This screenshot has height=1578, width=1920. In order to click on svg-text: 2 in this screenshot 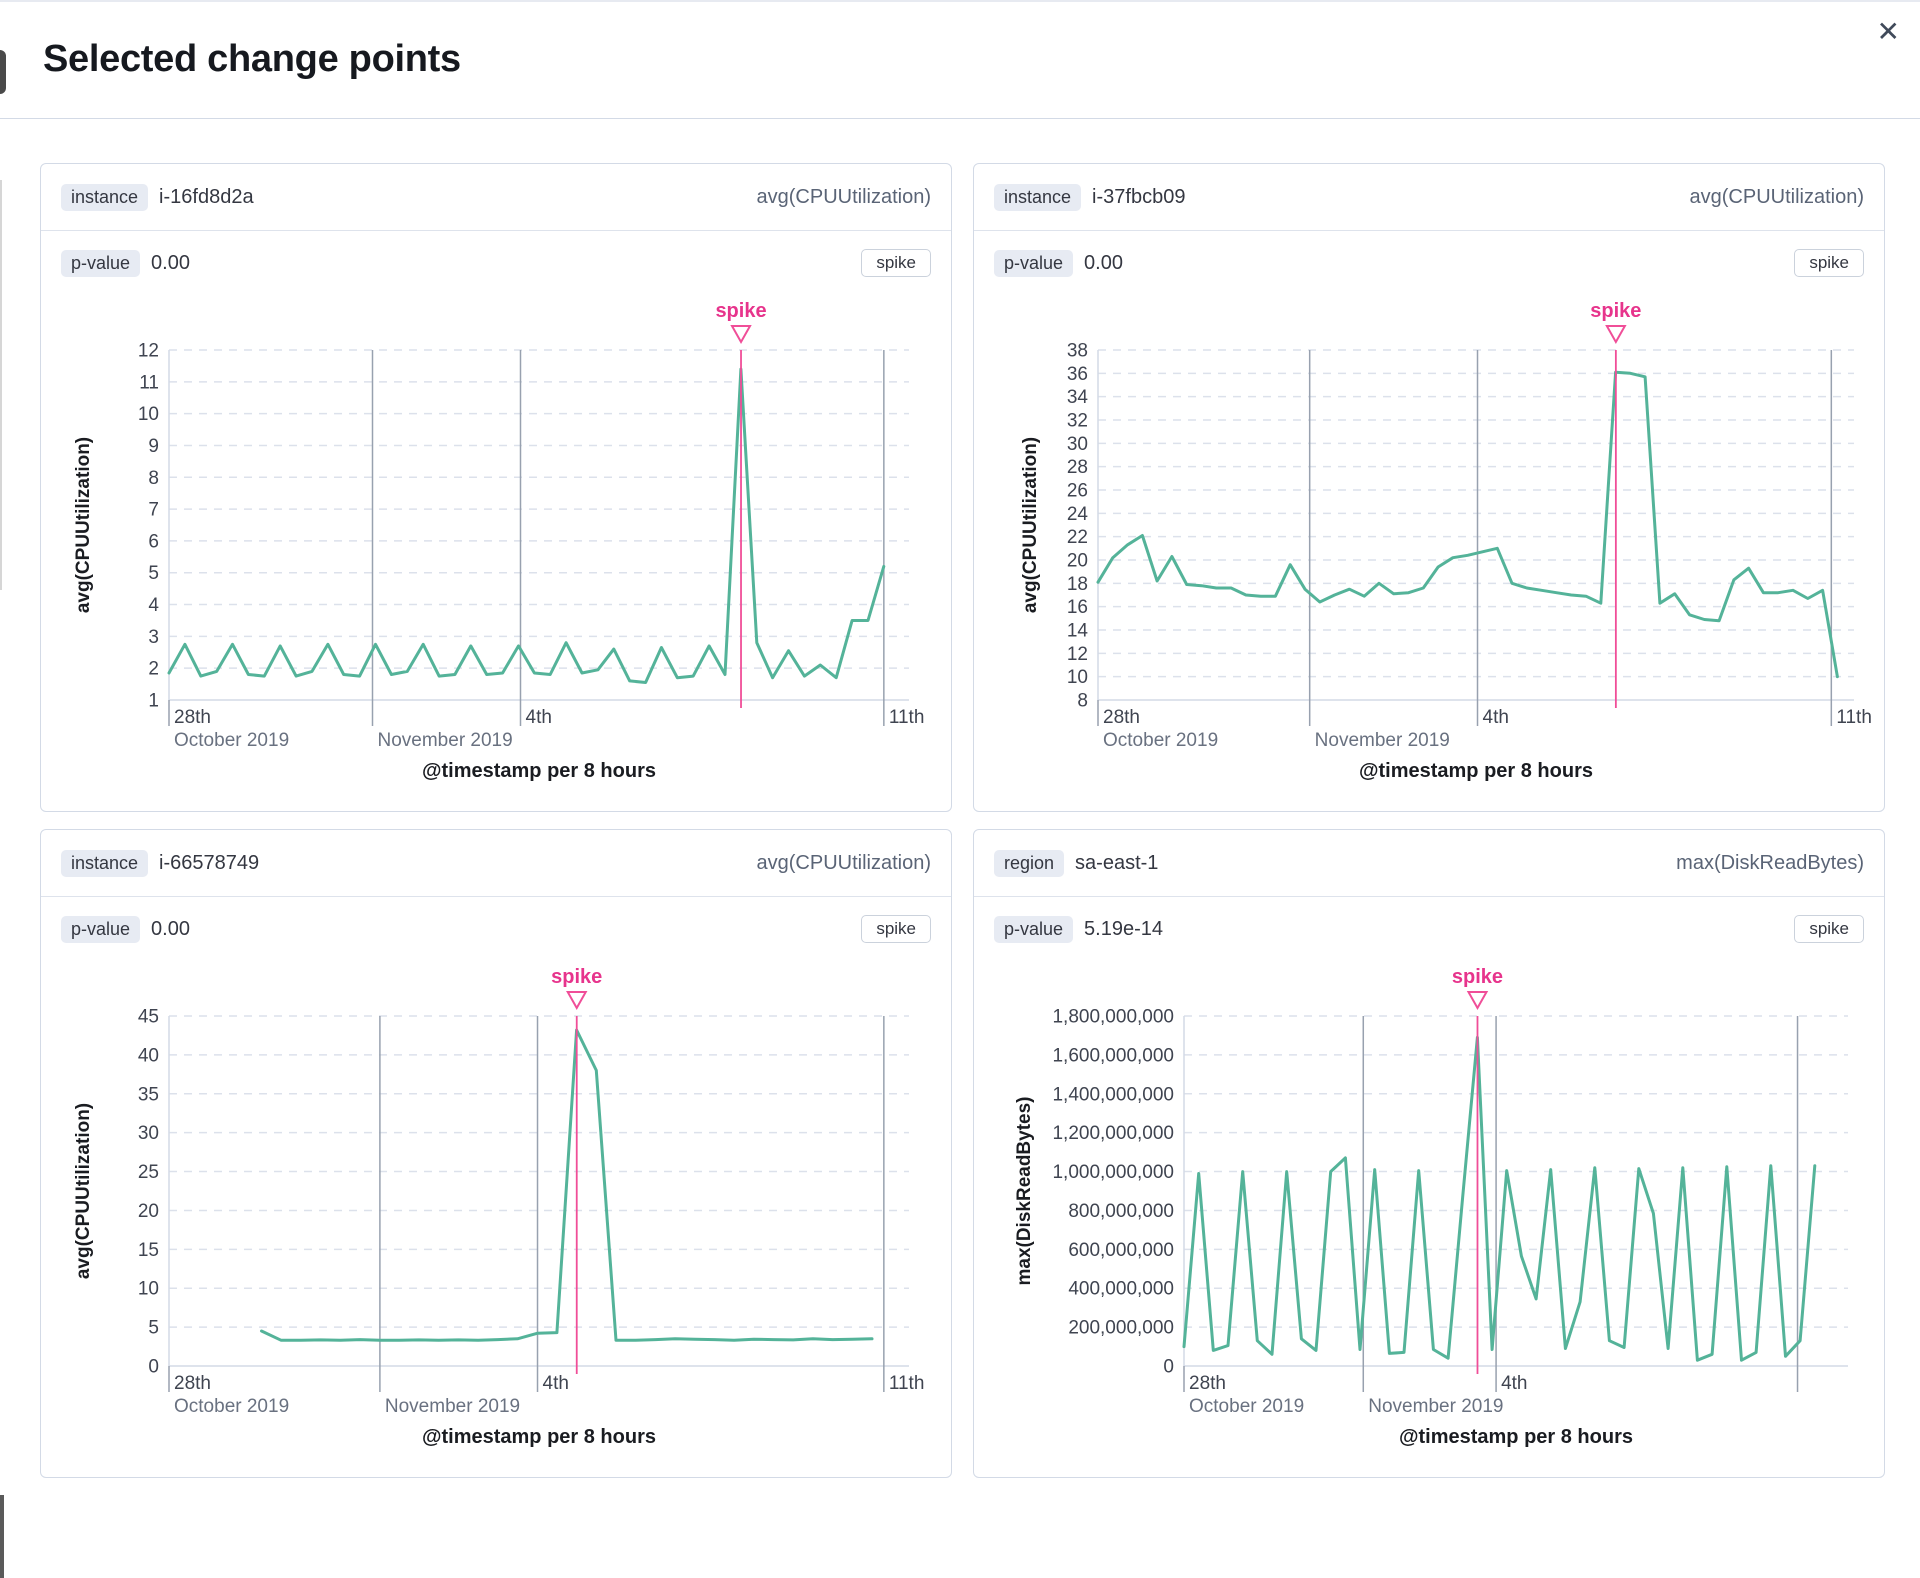, I will do `click(153, 669)`.